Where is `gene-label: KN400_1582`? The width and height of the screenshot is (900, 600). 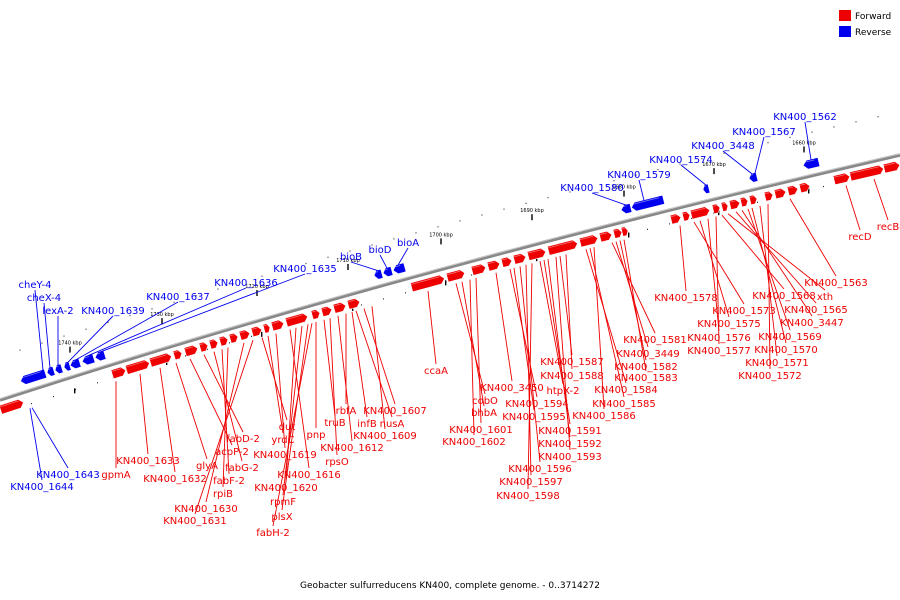
gene-label: KN400_1582 is located at coordinates (646, 367).